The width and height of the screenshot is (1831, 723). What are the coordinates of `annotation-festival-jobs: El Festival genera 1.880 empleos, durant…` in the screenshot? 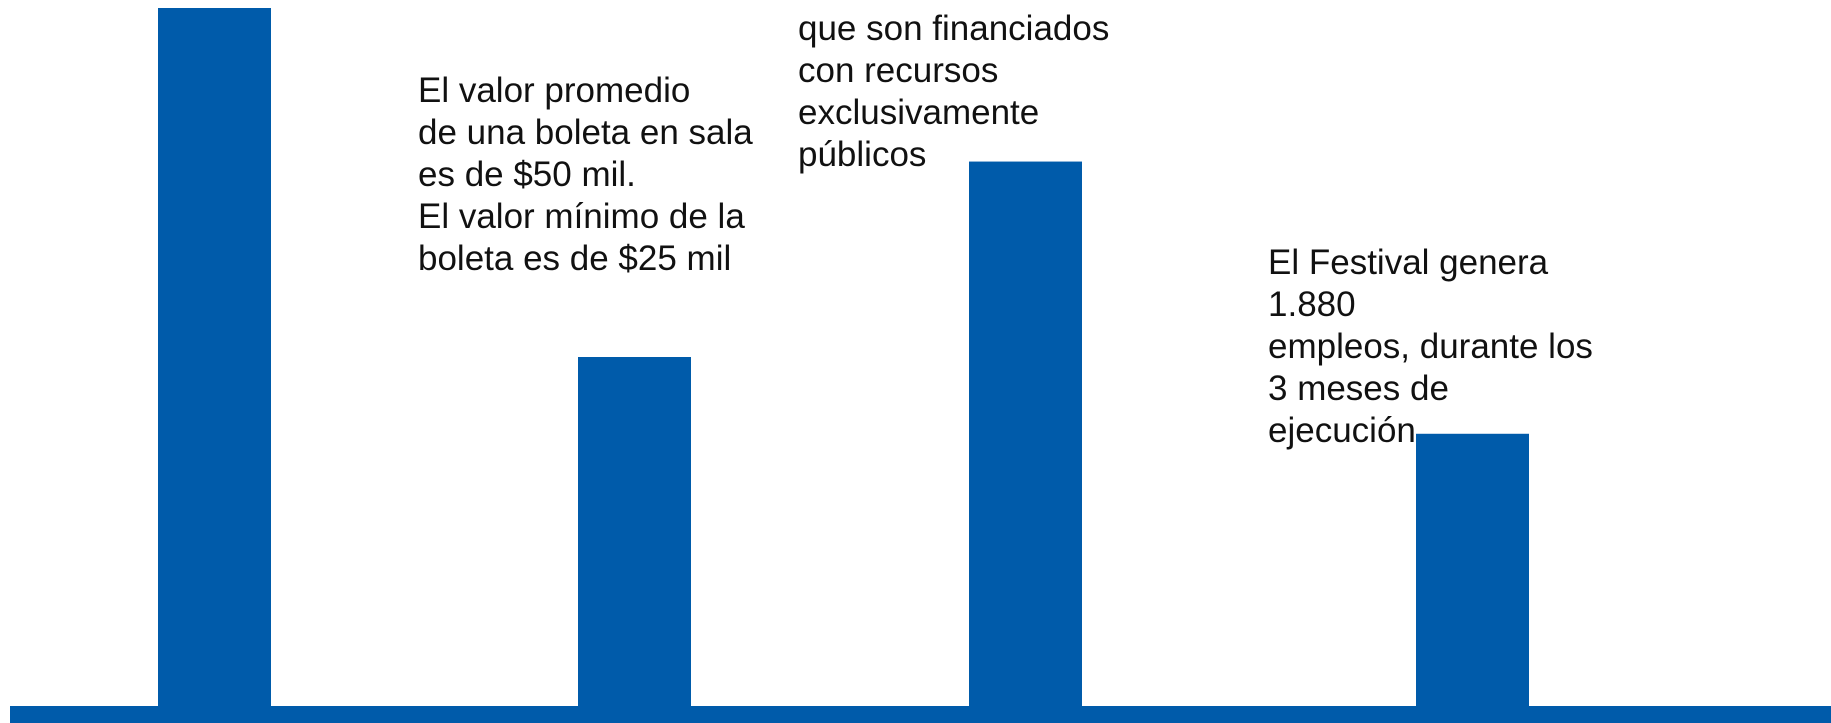 It's located at (1430, 347).